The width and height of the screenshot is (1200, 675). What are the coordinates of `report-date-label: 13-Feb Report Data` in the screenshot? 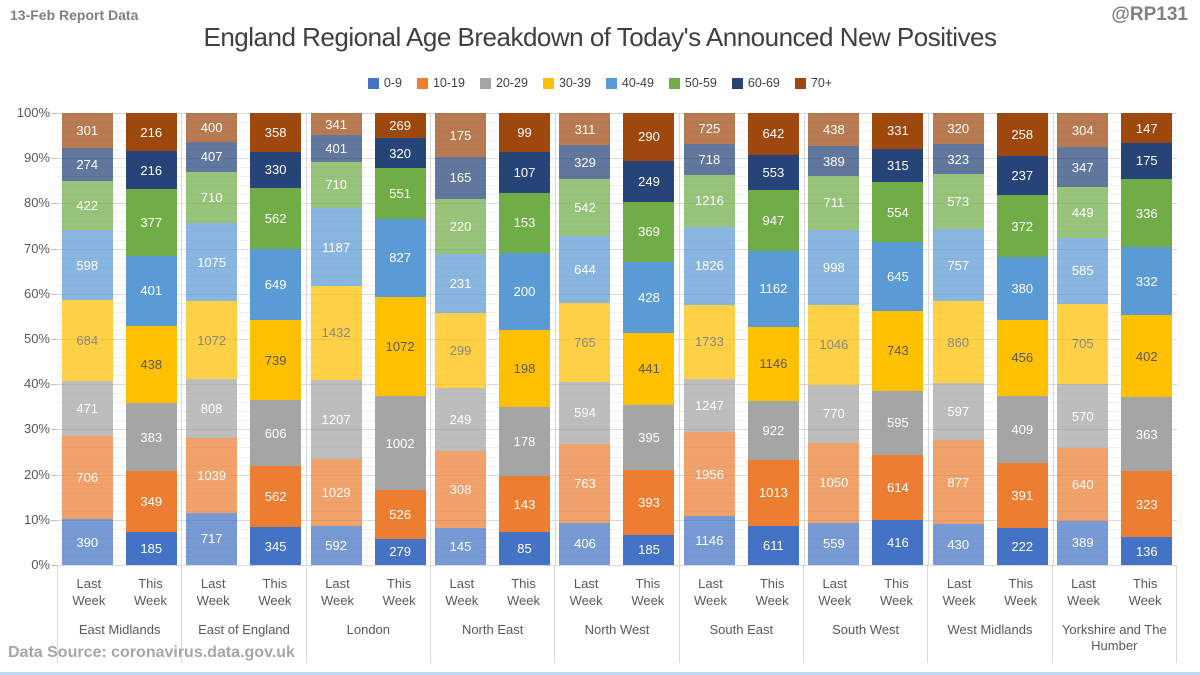 It's located at (74, 15).